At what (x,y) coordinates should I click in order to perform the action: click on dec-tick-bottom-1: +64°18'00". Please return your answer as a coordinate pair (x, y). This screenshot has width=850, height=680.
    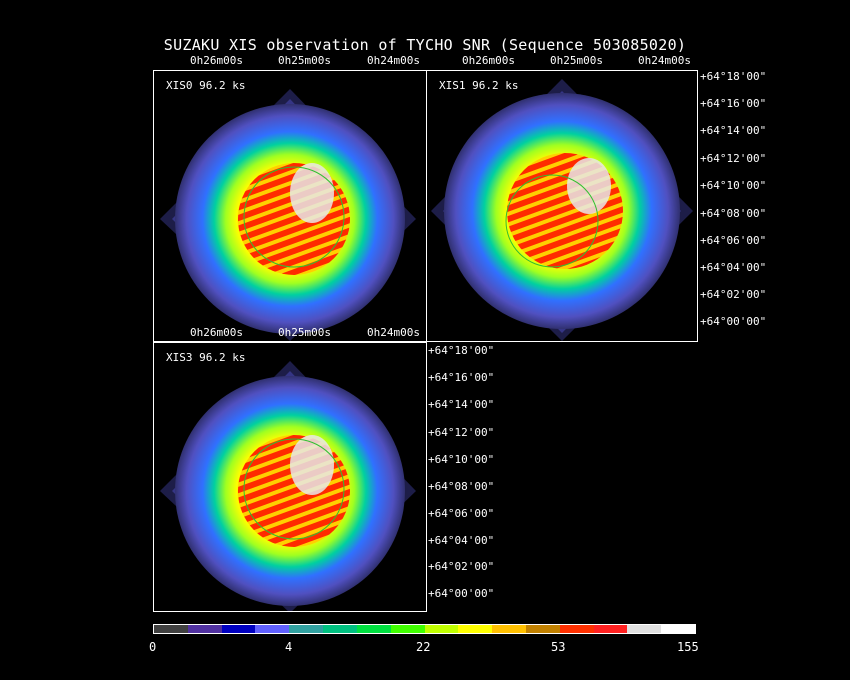
    Looking at the image, I should click on (461, 350).